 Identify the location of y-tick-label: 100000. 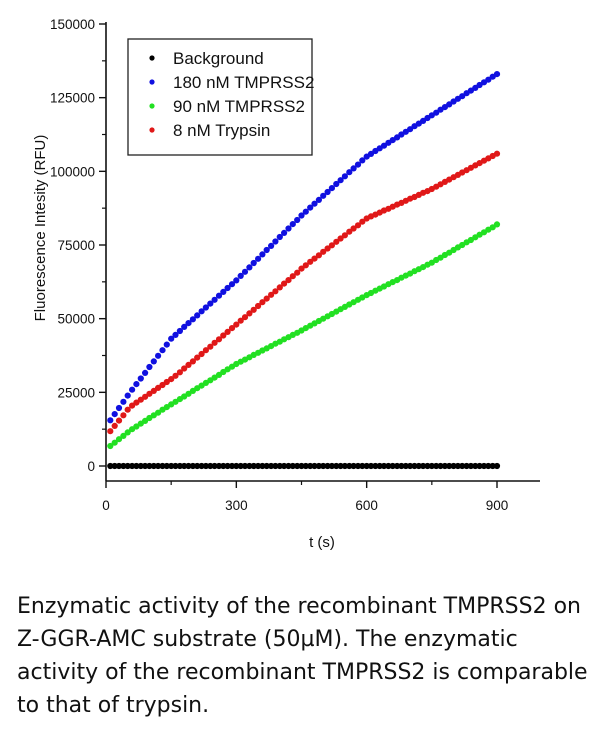
(72, 171).